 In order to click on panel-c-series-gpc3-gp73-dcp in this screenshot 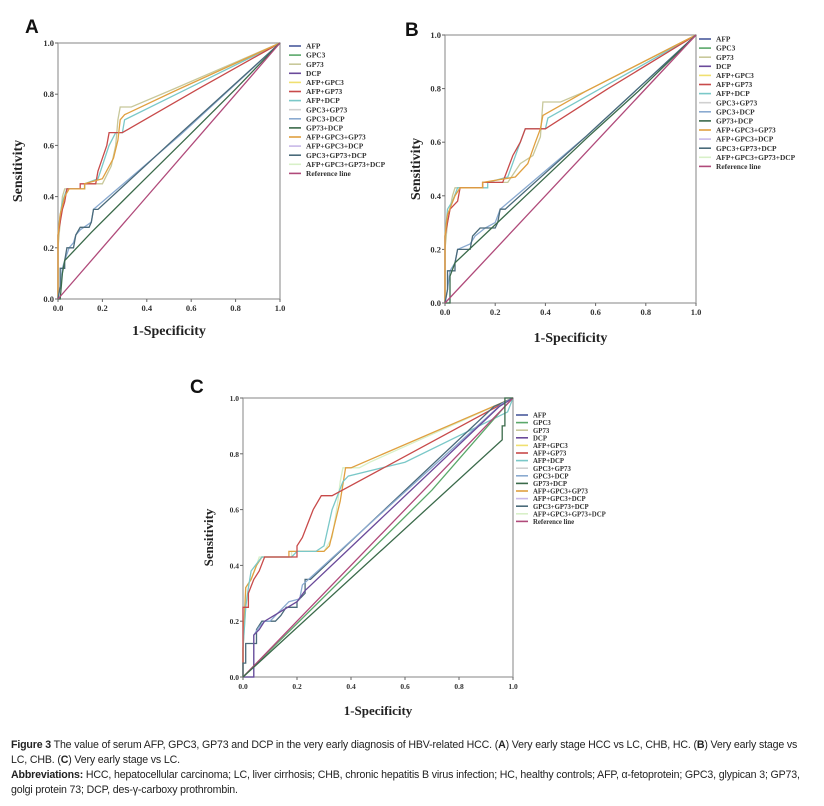, I will do `click(378, 537)`.